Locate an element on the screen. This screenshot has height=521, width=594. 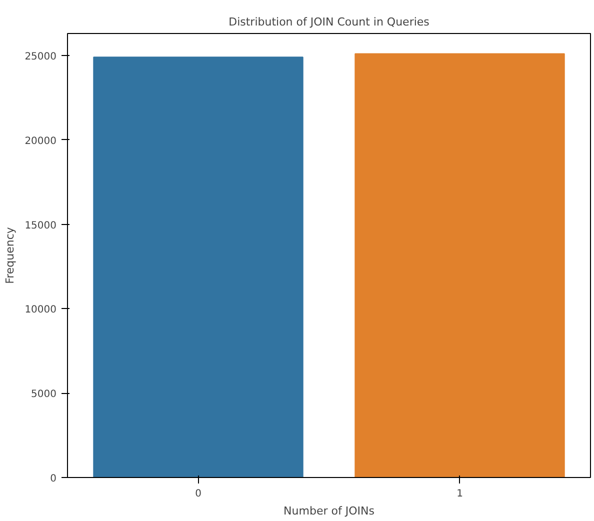
y-tick-label: 10000 is located at coordinates (40, 310).